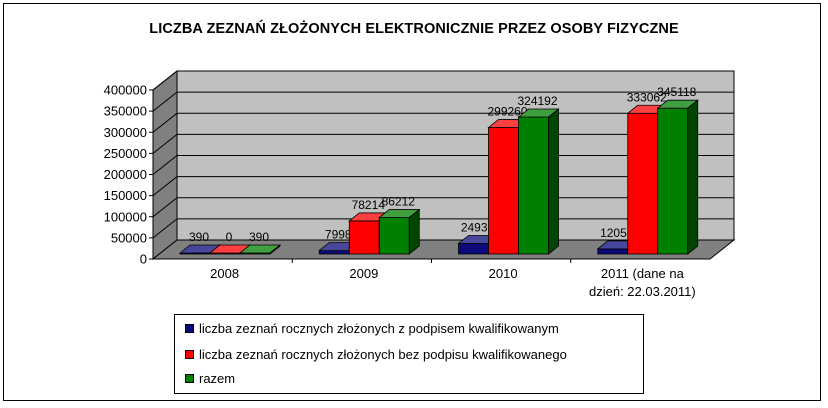 Image resolution: width=828 pixels, height=408 pixels. Describe the element at coordinates (125, 174) in the screenshot. I see `y-tick-label: 200000` at that location.